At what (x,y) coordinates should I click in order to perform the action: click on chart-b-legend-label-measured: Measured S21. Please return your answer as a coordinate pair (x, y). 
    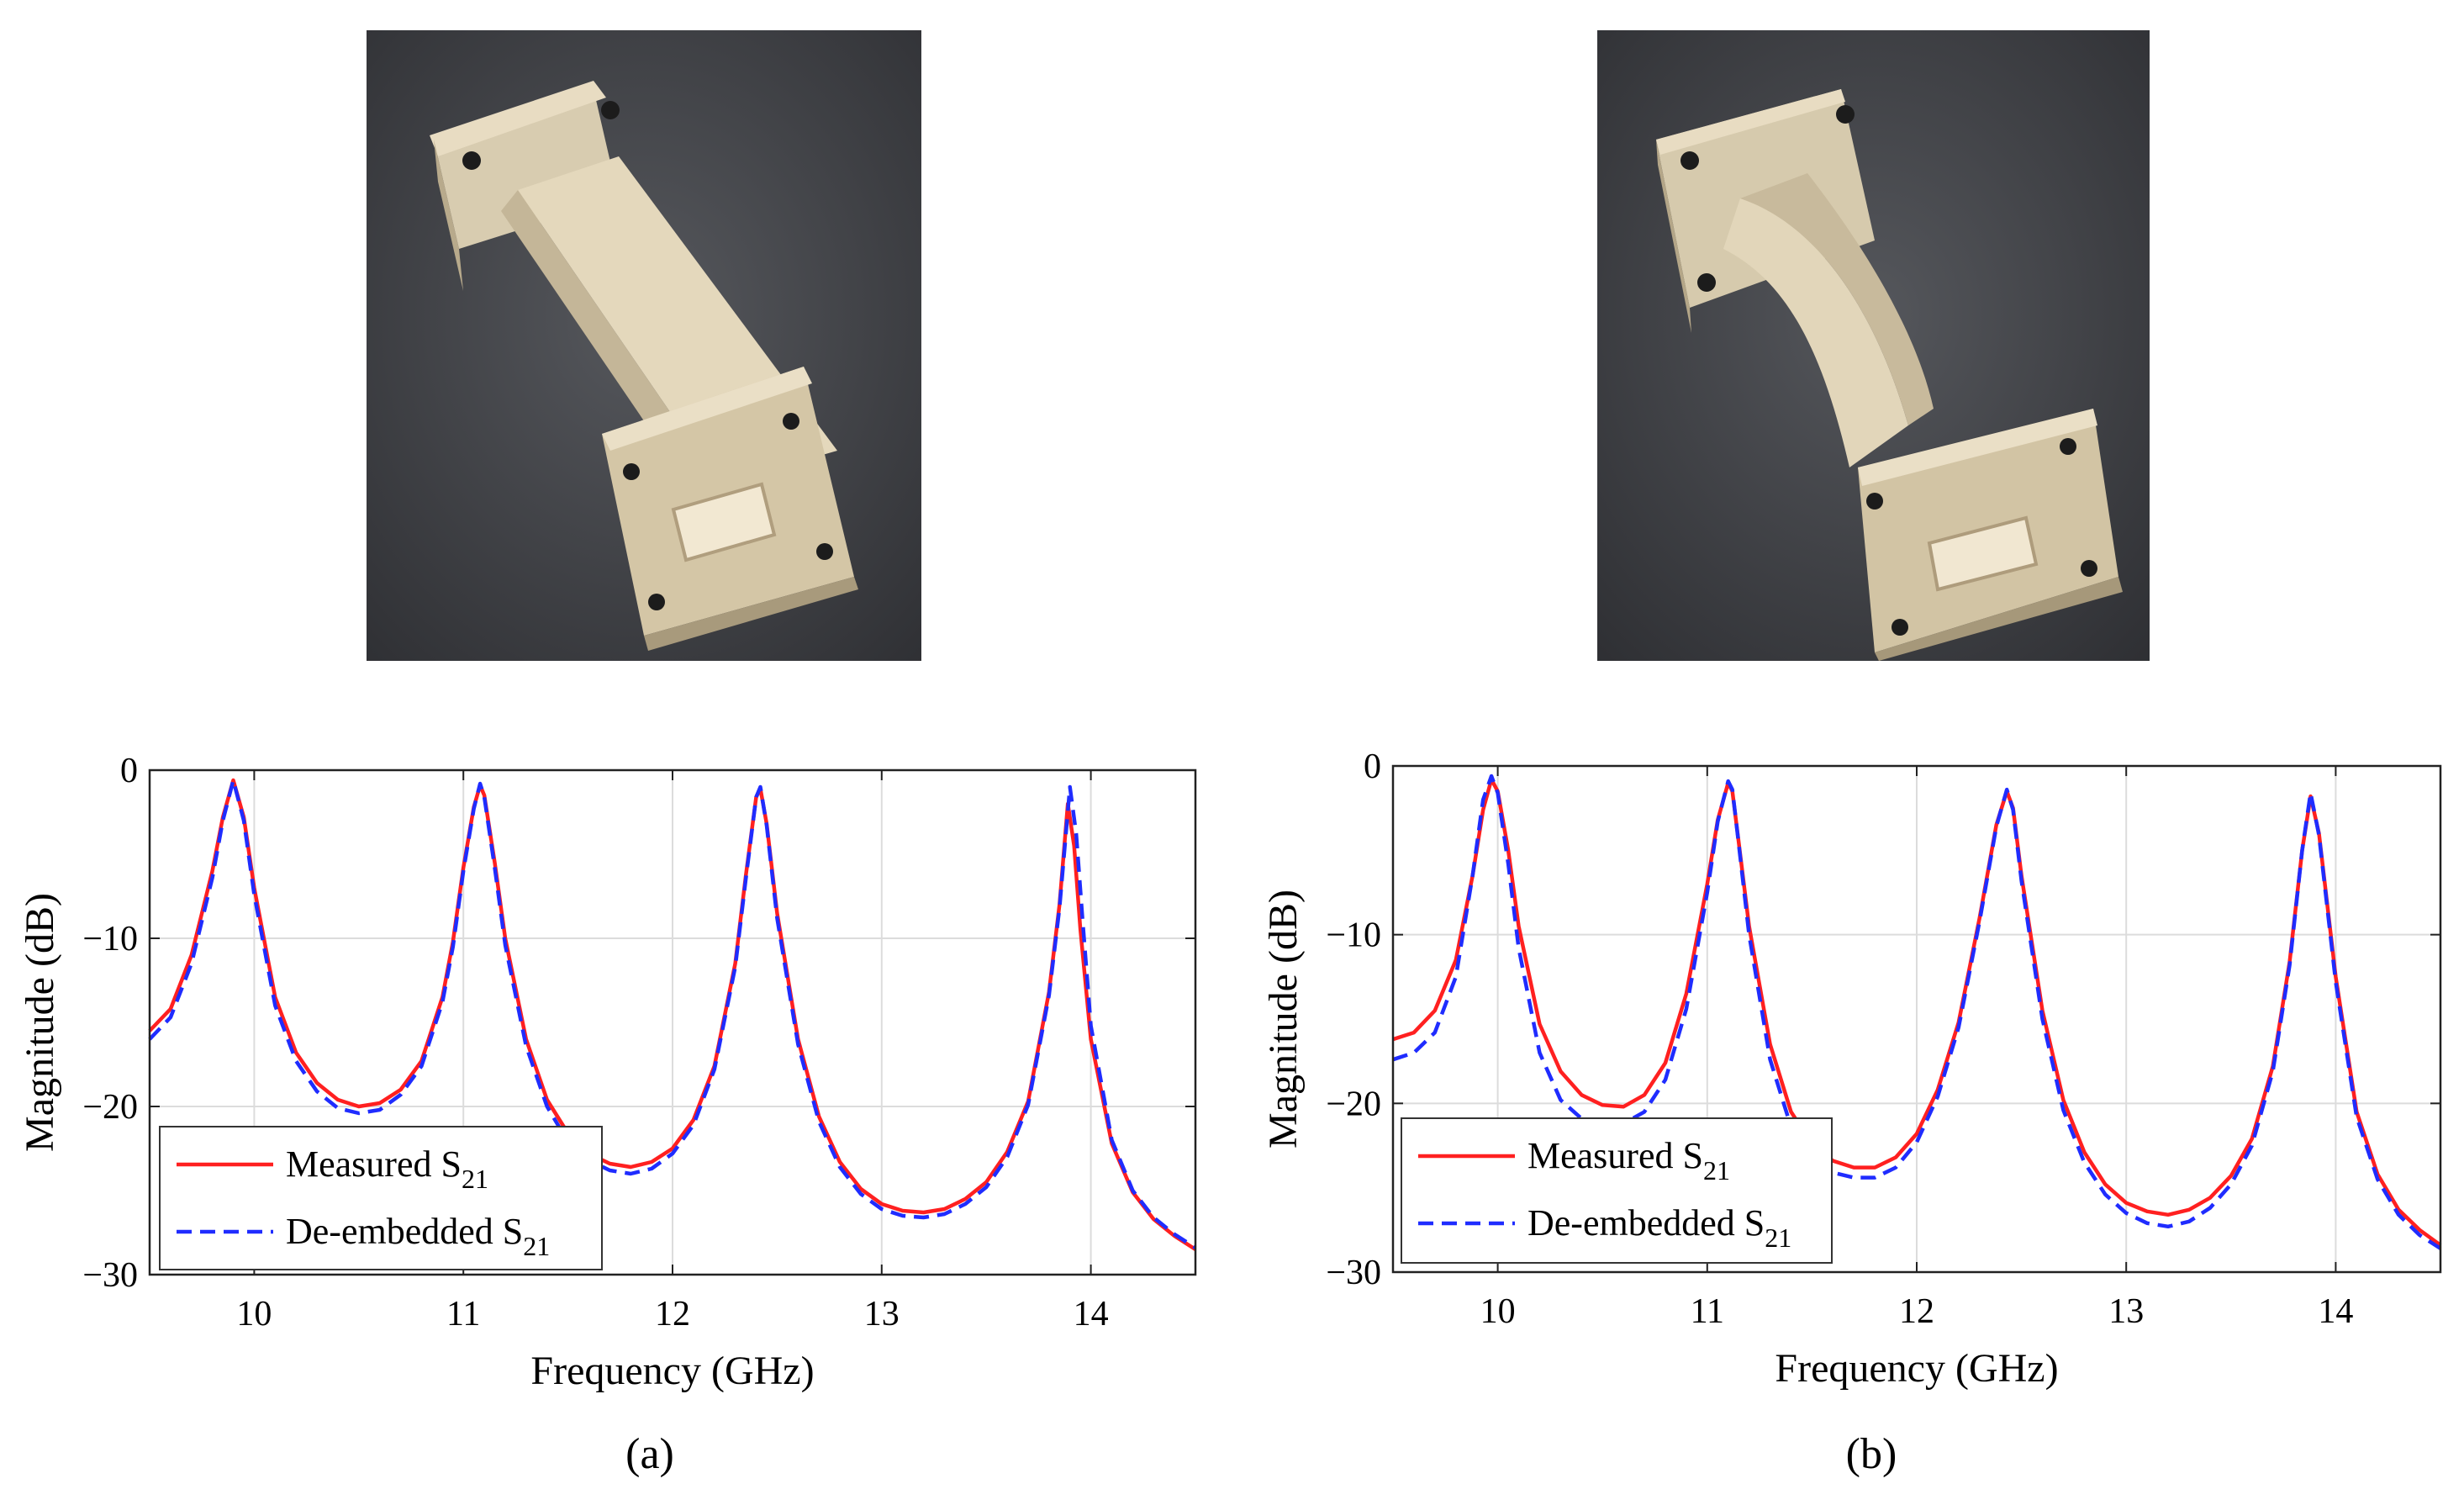
    Looking at the image, I should click on (1628, 1160).